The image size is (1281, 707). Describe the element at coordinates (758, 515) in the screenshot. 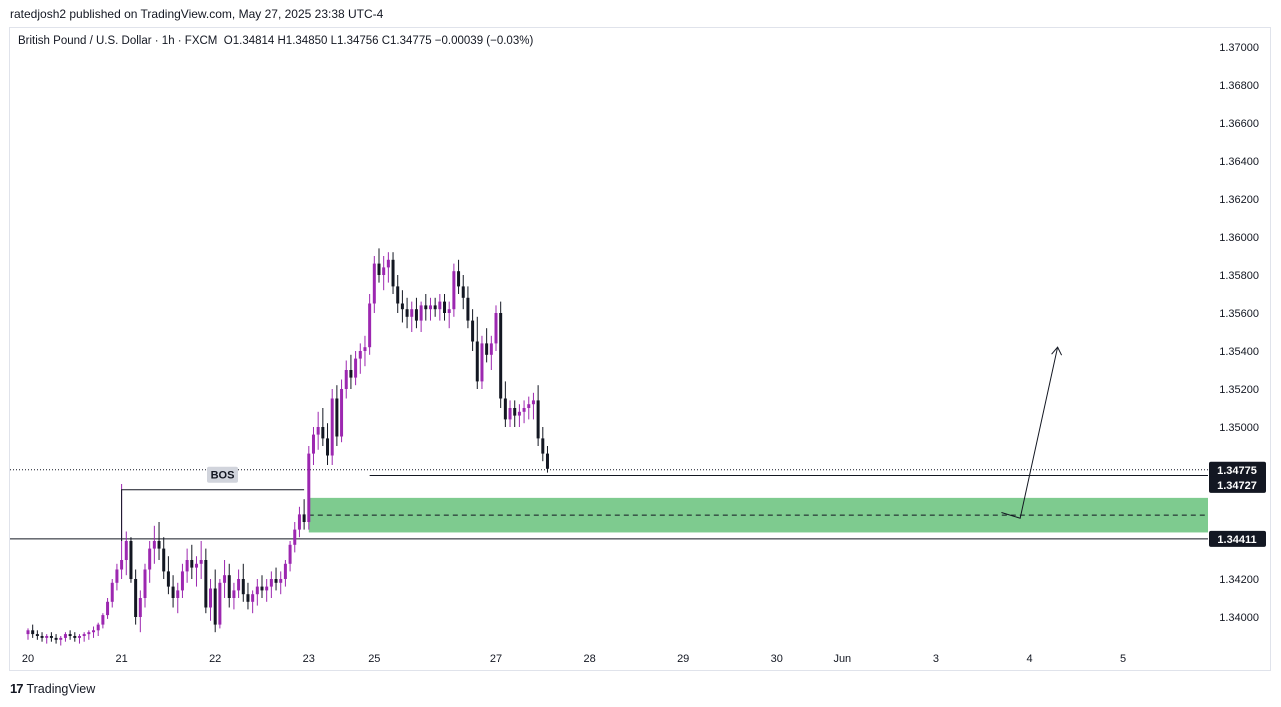

I see `demand-zone` at that location.